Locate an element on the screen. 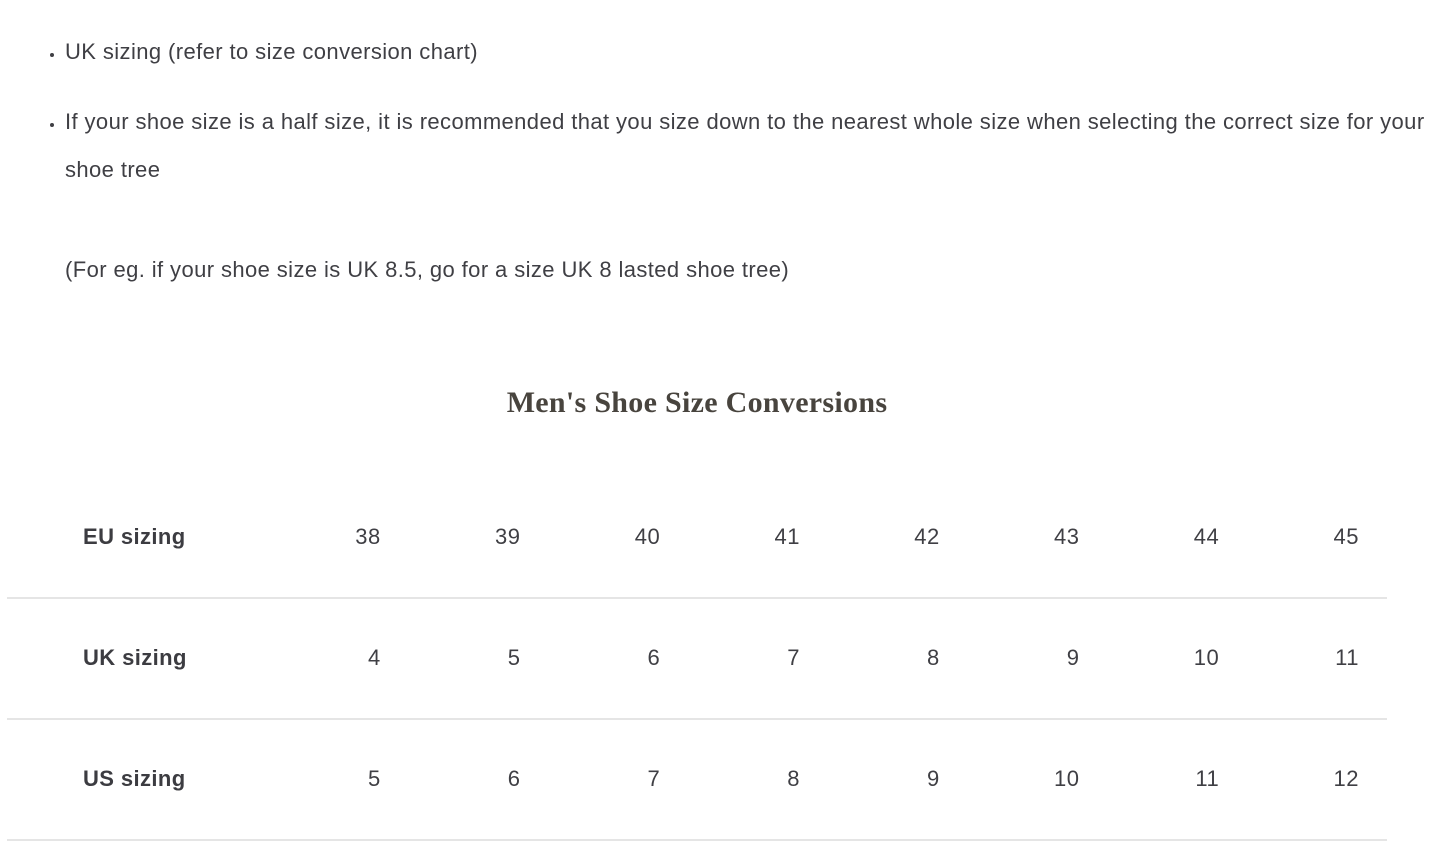  size-cell: 44 is located at coordinates (1206, 536).